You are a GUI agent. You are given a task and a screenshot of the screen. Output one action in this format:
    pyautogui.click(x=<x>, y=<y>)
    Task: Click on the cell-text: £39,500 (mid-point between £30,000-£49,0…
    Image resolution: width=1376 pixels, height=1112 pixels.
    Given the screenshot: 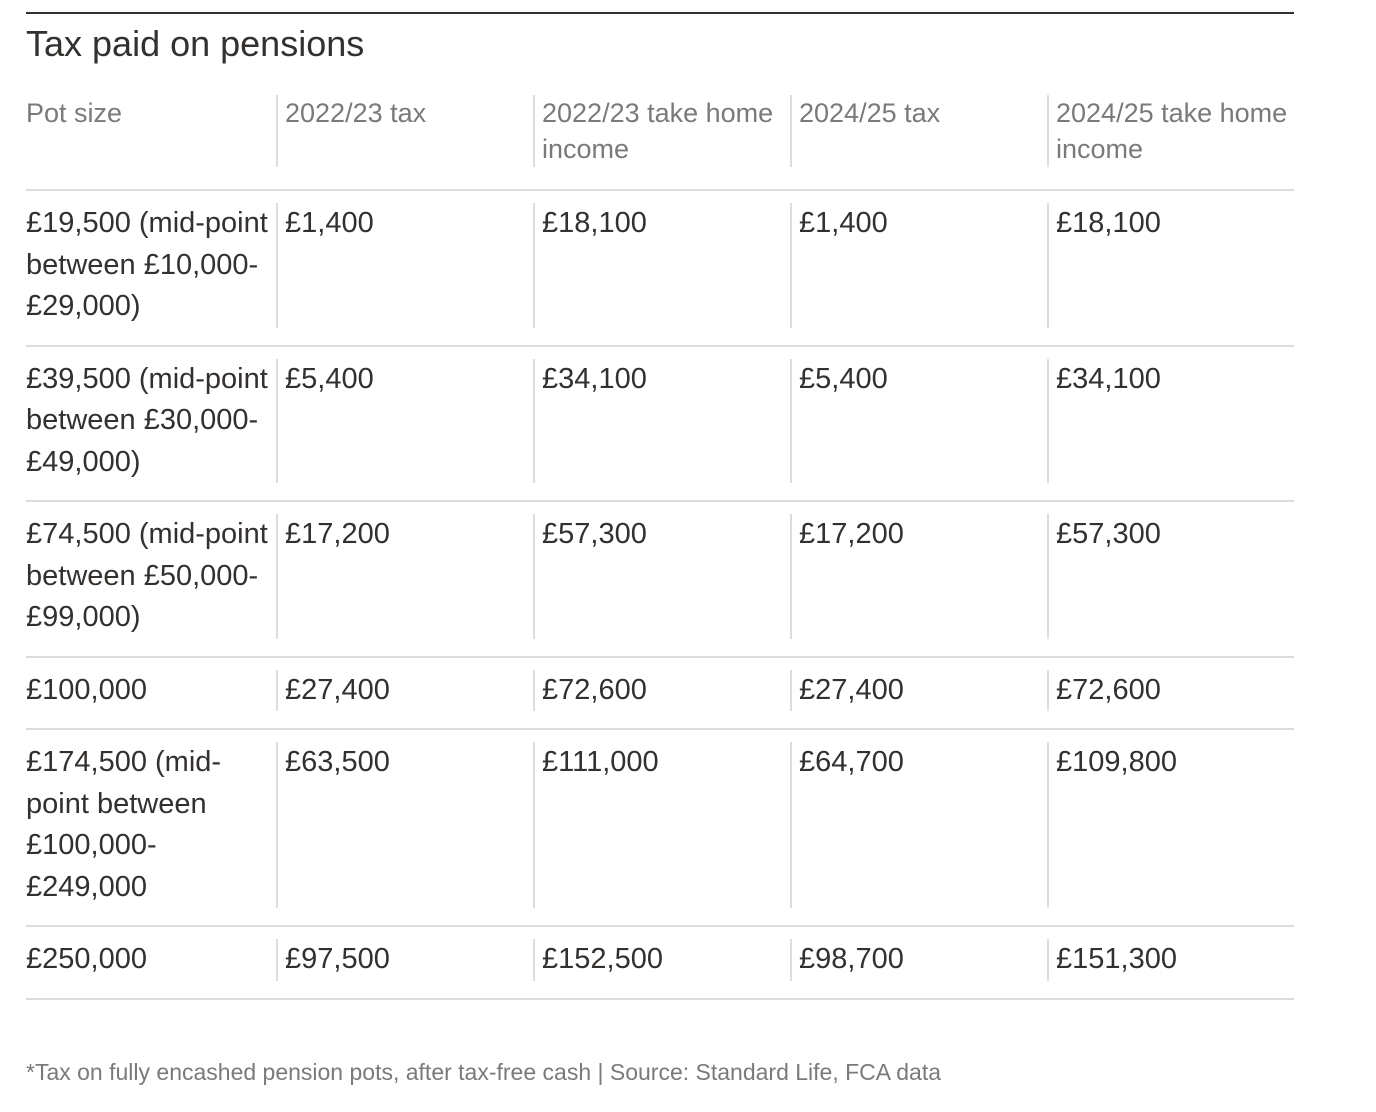 What is the action you would take?
    pyautogui.click(x=147, y=420)
    